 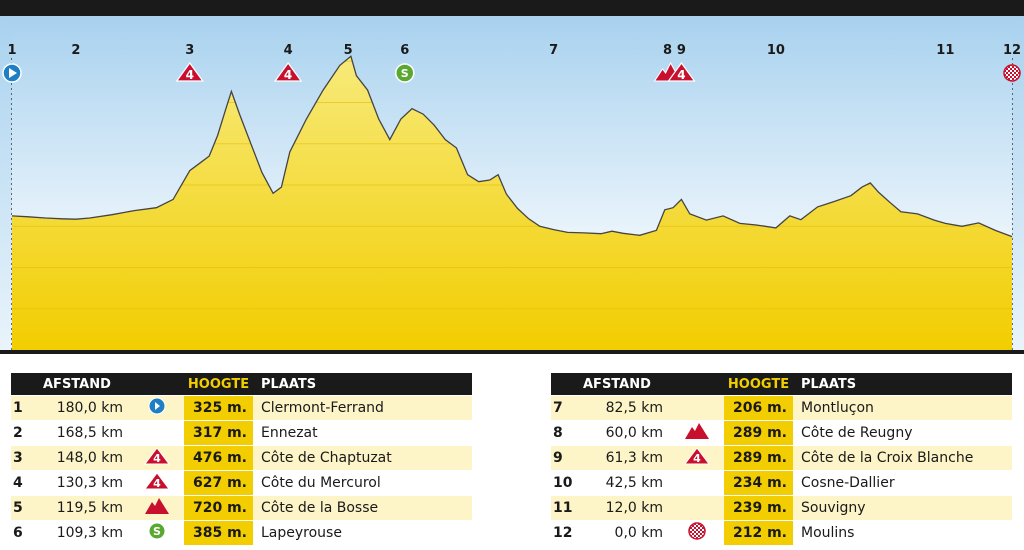 What do you see at coordinates (218, 532) in the screenshot?
I see `row-hoogte: 385 m.` at bounding box center [218, 532].